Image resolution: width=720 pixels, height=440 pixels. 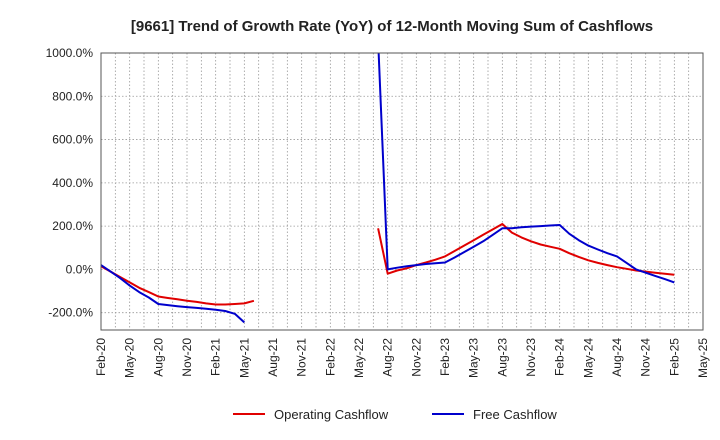 What do you see at coordinates (416, 357) in the screenshot?
I see `x-tick-label: Nov-22` at bounding box center [416, 357].